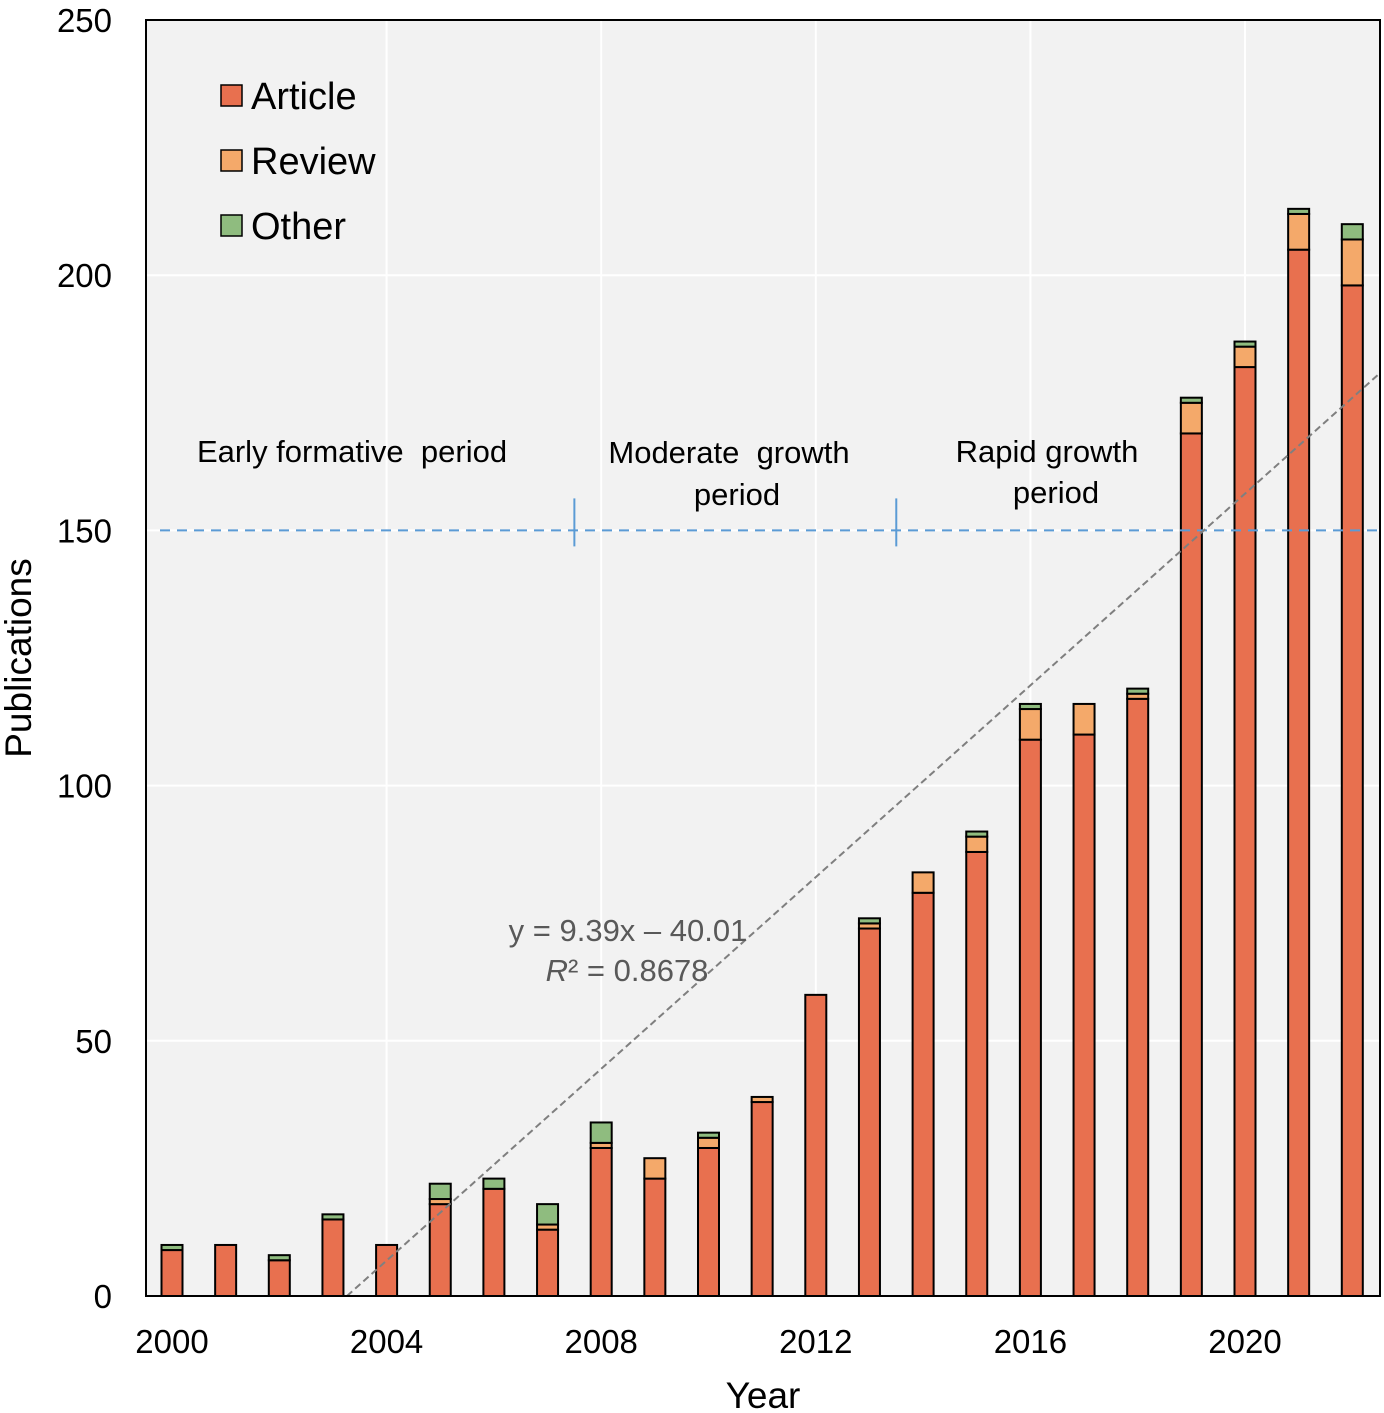 The height and width of the screenshot is (1413, 1384). I want to click on bar-review-2017, so click(1084, 719).